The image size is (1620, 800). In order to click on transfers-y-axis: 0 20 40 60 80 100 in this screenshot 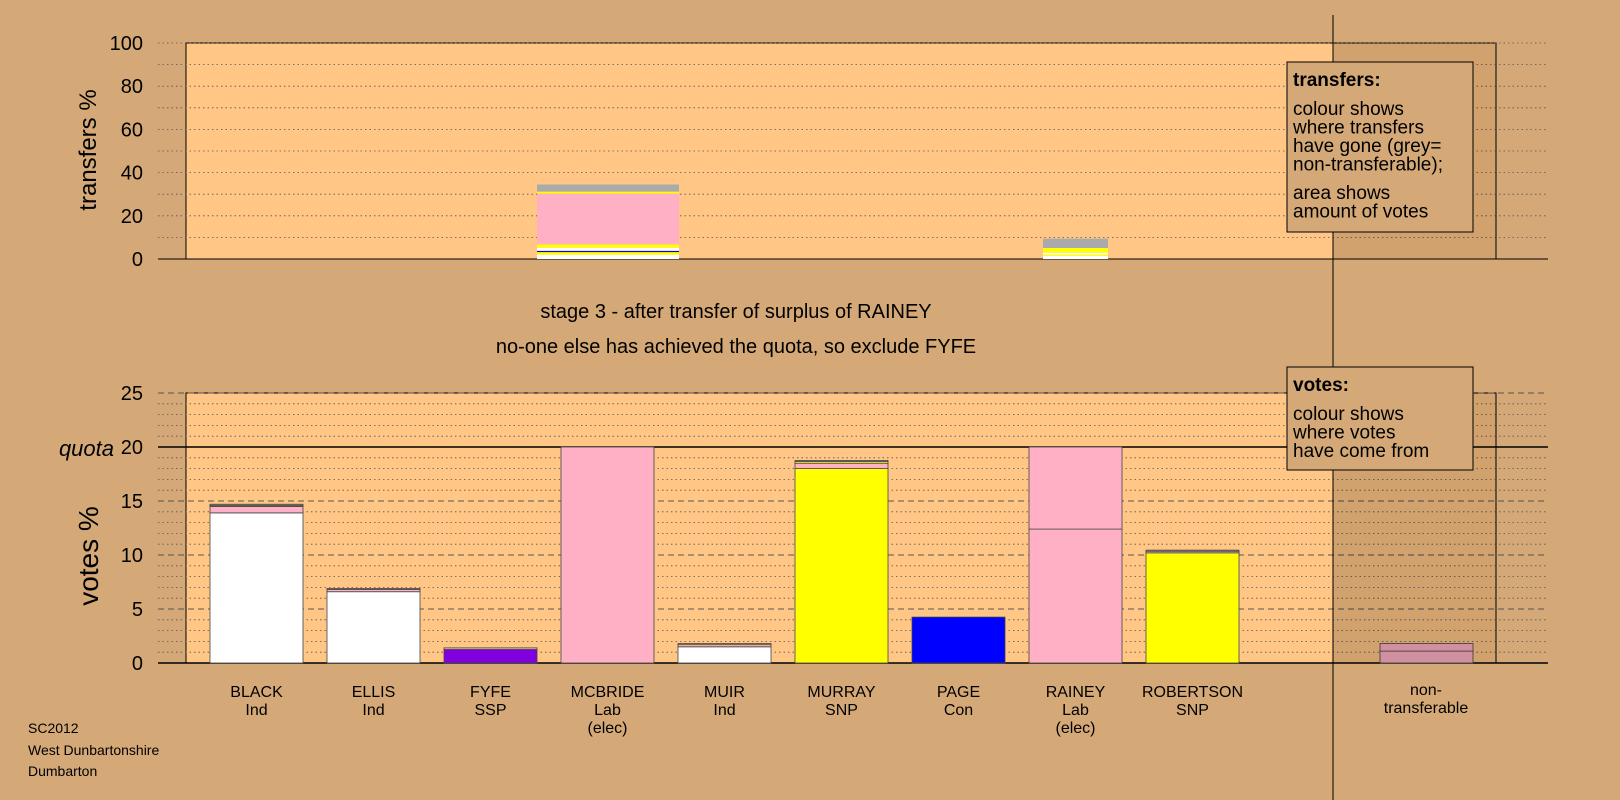, I will do `click(126, 152)`.